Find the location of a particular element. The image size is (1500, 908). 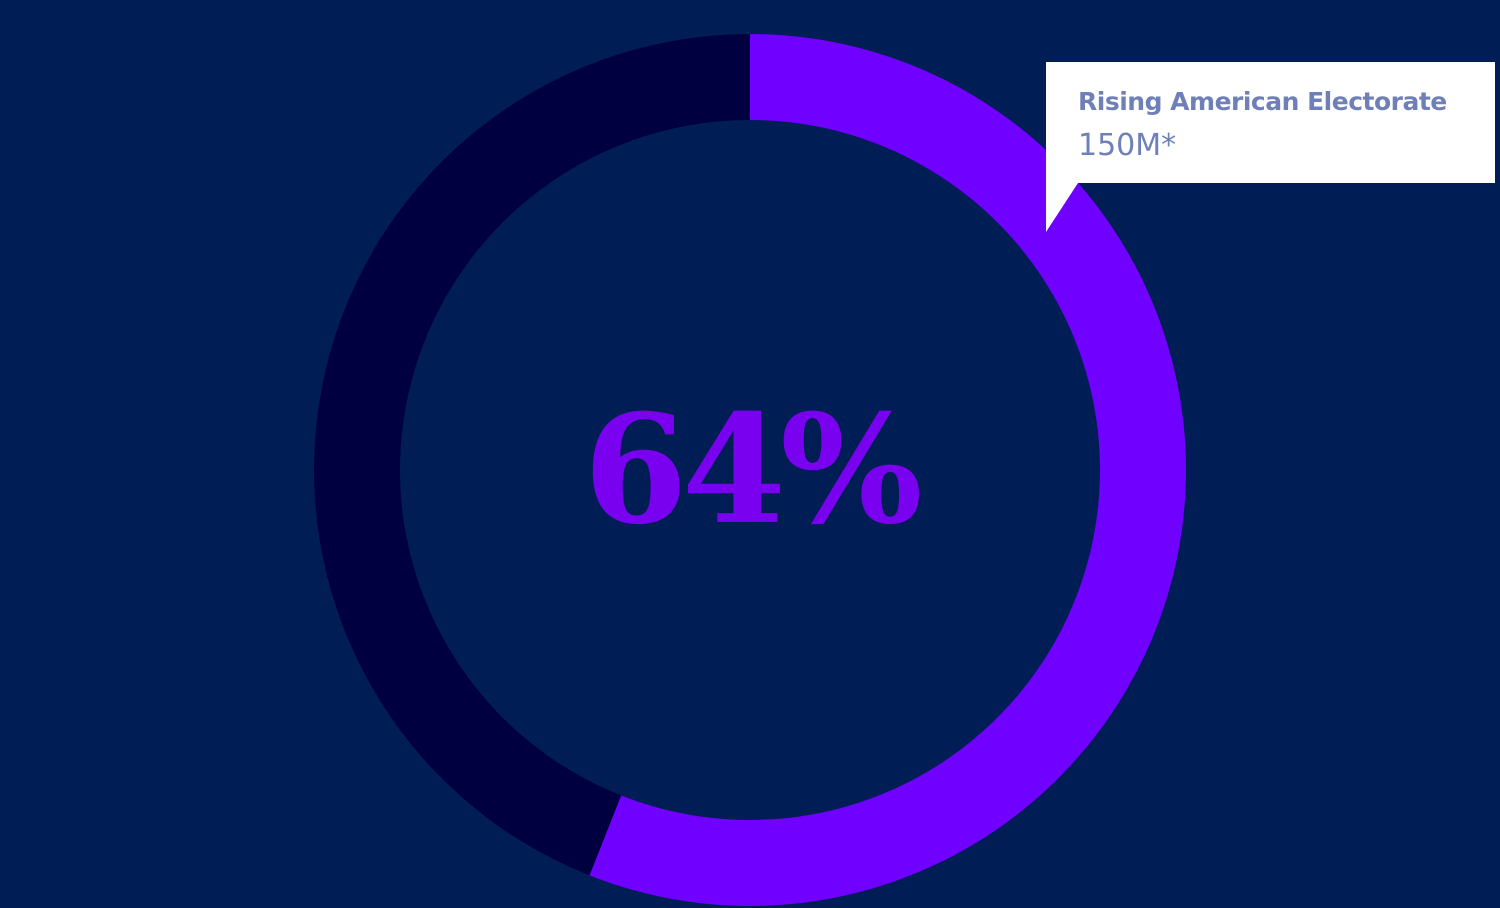

tooltip-text: 150M* is located at coordinates (1127, 145).